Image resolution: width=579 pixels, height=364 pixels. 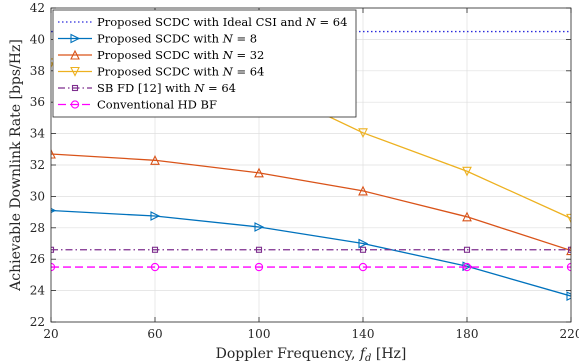 What do you see at coordinates (37, 165) in the screenshot?
I see `y-tick-label: 32` at bounding box center [37, 165].